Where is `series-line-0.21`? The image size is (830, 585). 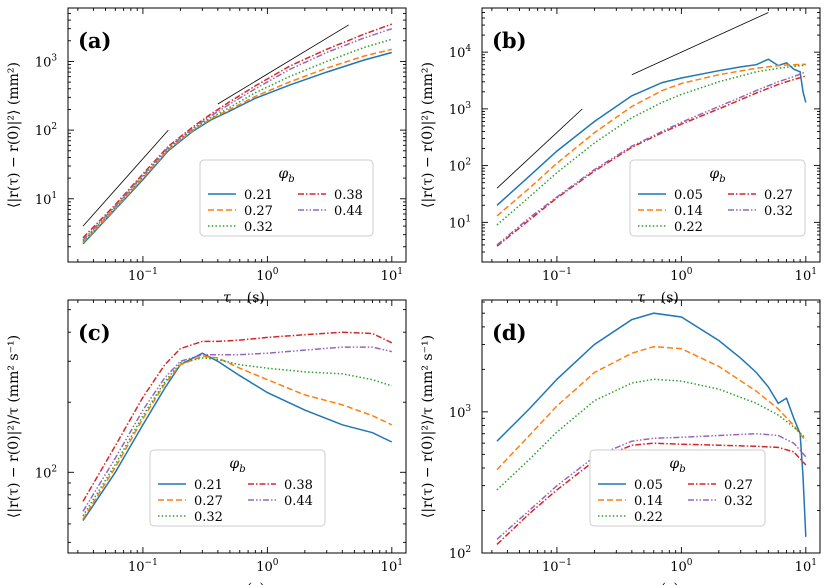
series-line-0.21 is located at coordinates (237, 437).